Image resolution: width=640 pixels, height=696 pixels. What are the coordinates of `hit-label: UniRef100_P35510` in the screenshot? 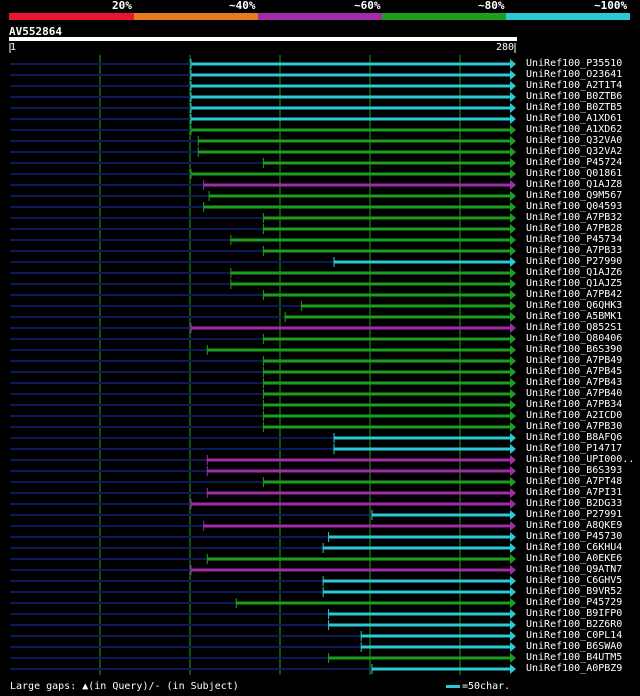 It's located at (574, 63).